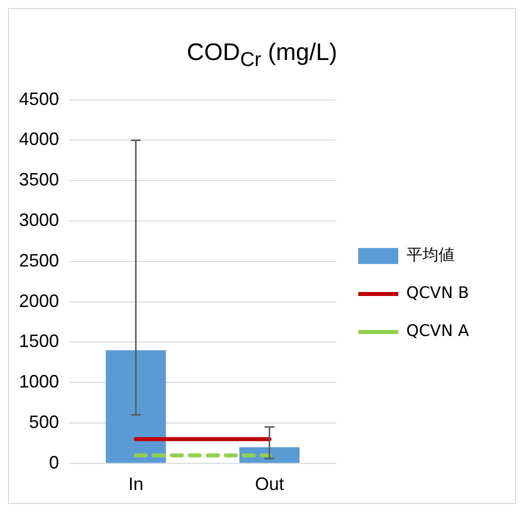 The width and height of the screenshot is (528, 516). Describe the element at coordinates (39, 382) in the screenshot. I see `y-tick-label: 1000` at that location.